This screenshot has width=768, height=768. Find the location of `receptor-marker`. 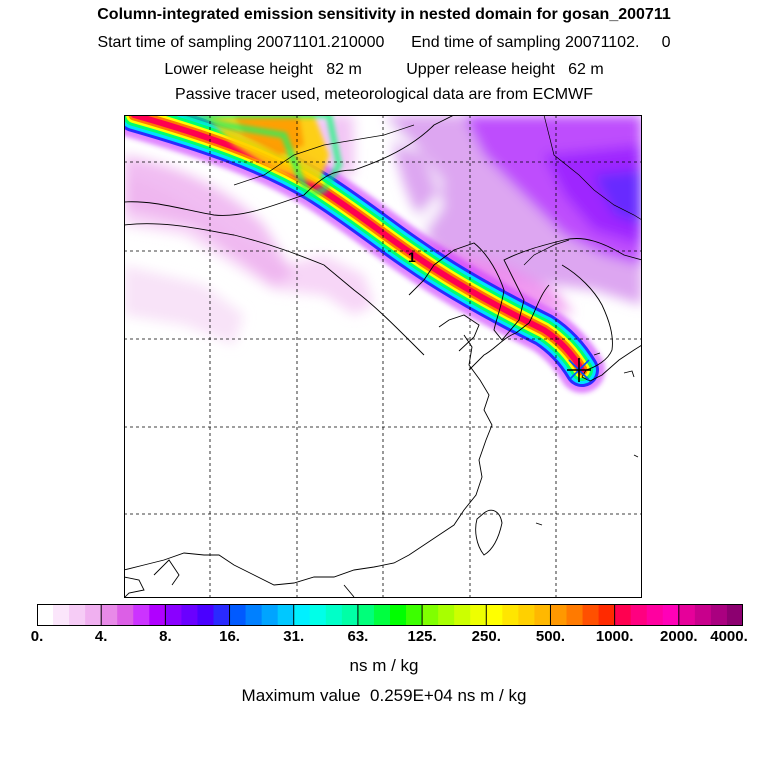

receptor-marker is located at coordinates (579, 370).